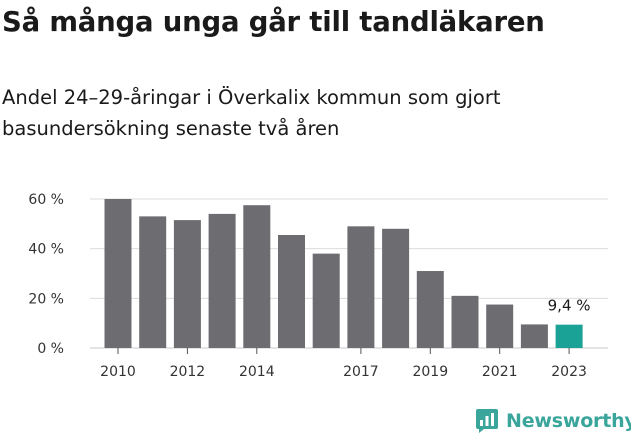 This screenshot has height=439, width=631. Describe the element at coordinates (46, 200) in the screenshot. I see `y-tick-label: 60 %` at that location.